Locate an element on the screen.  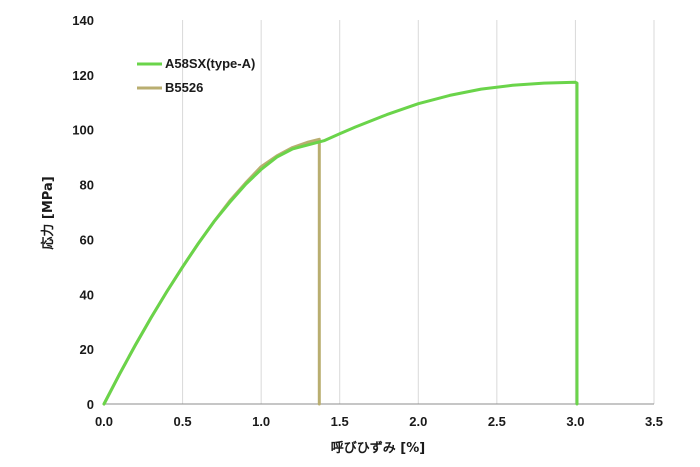
x-axis-title: 呼びひずみ [%] is located at coordinates (378, 448).